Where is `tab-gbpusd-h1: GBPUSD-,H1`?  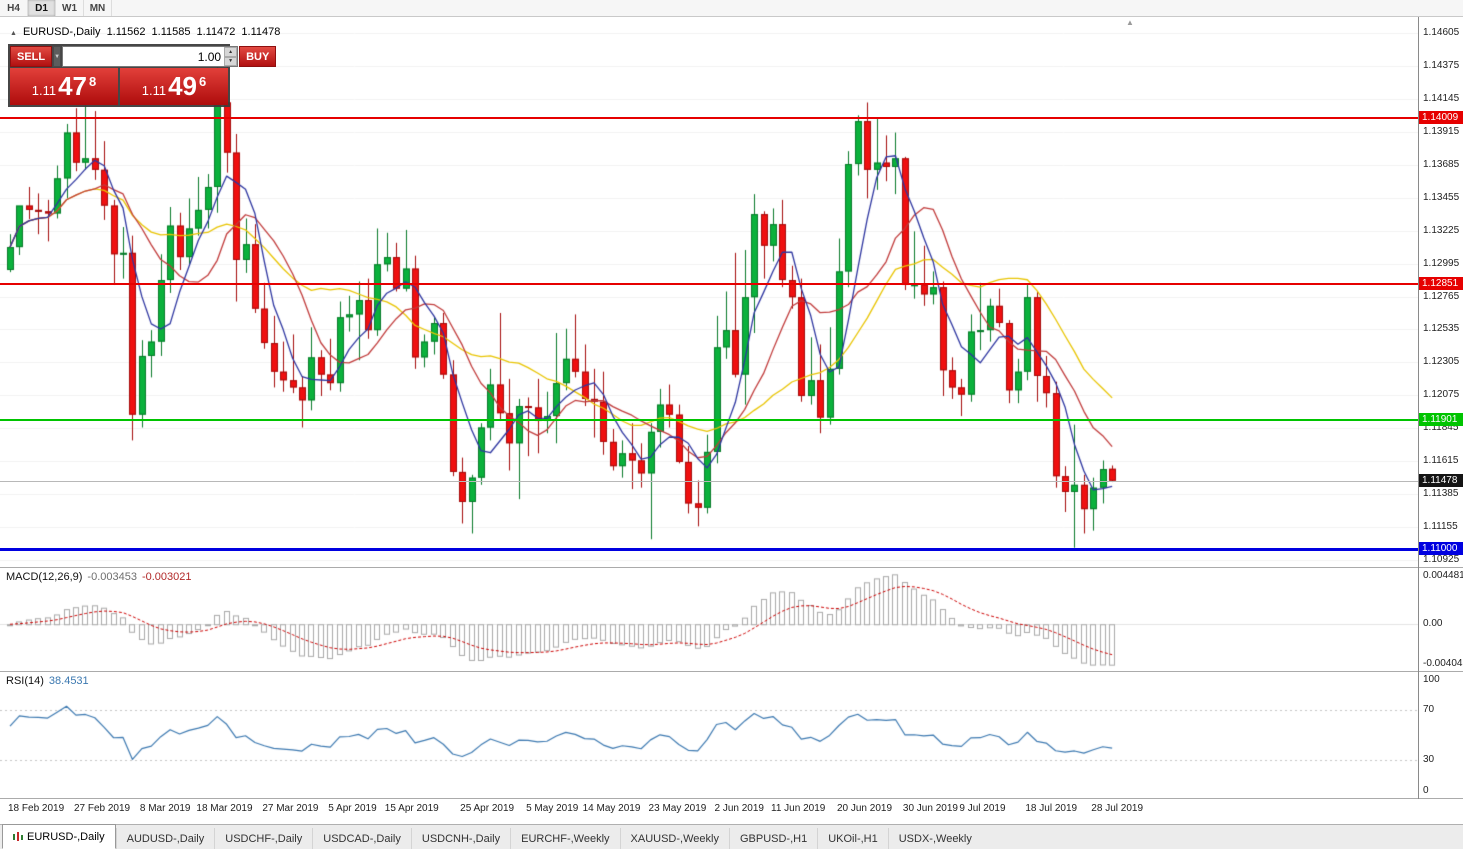
tab-gbpusd-h1: GBPUSD-,H1 is located at coordinates (772, 838).